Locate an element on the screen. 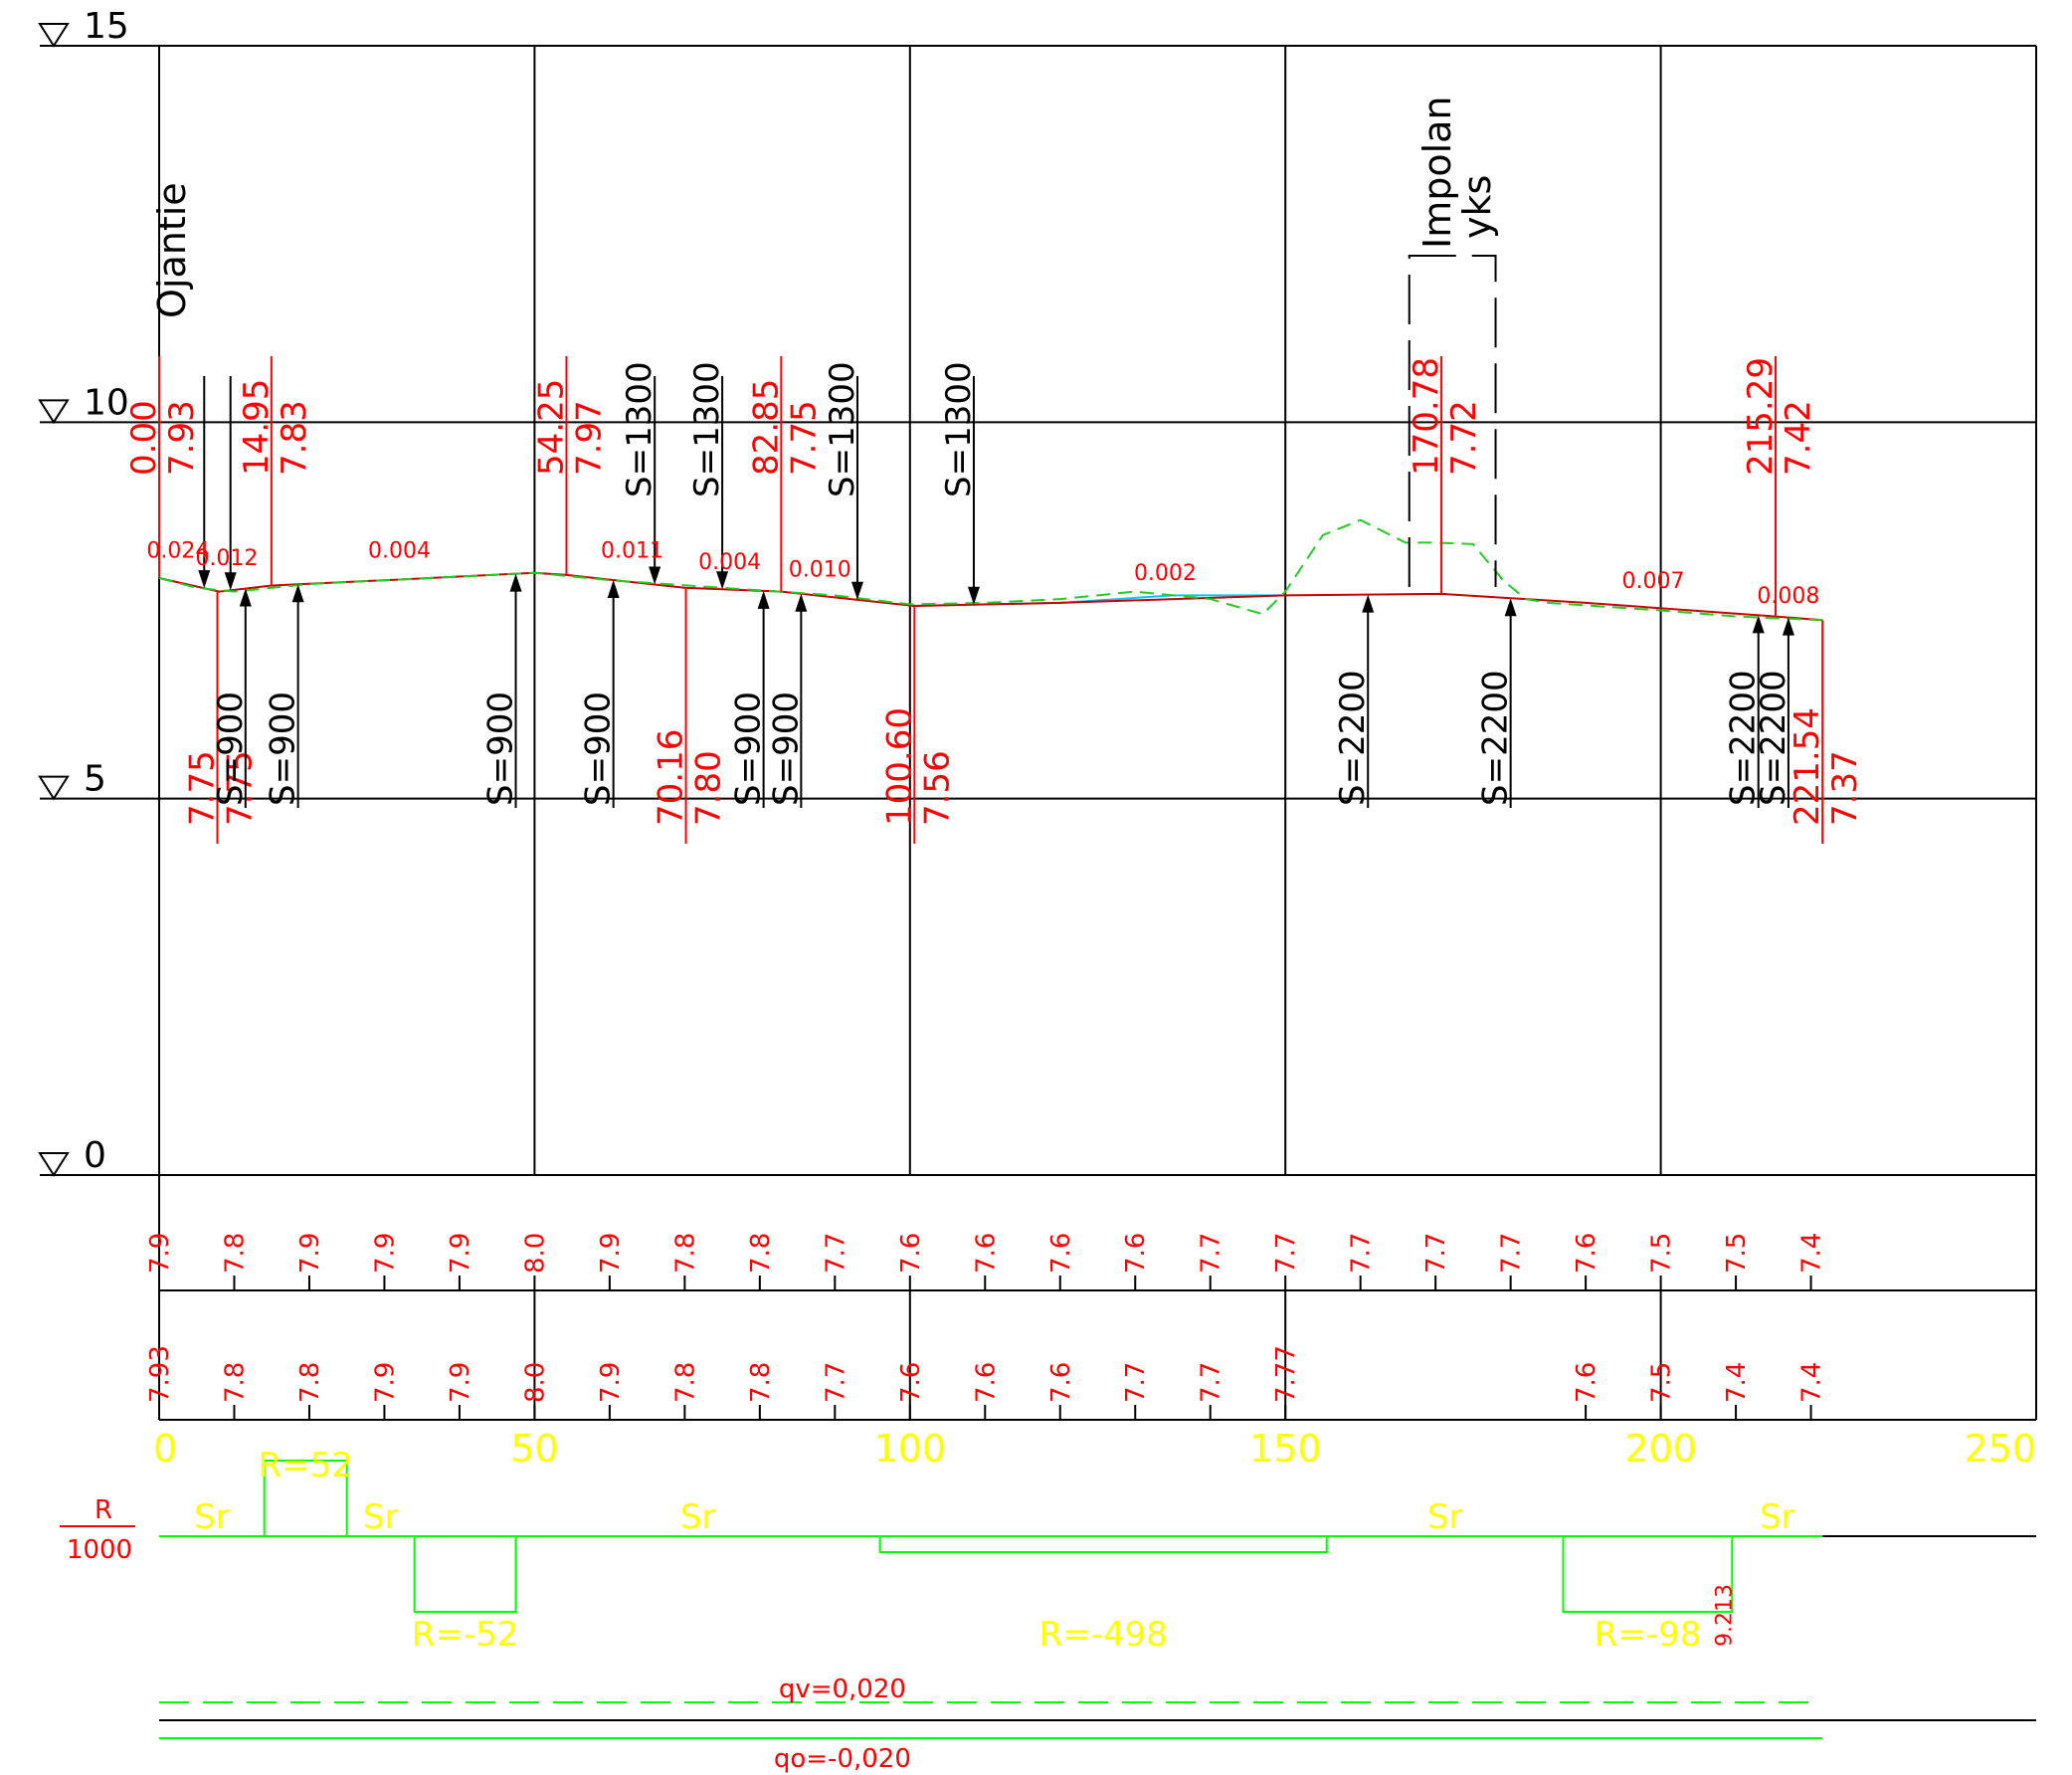  station-elevation-label: 7.97 is located at coordinates (589, 438).